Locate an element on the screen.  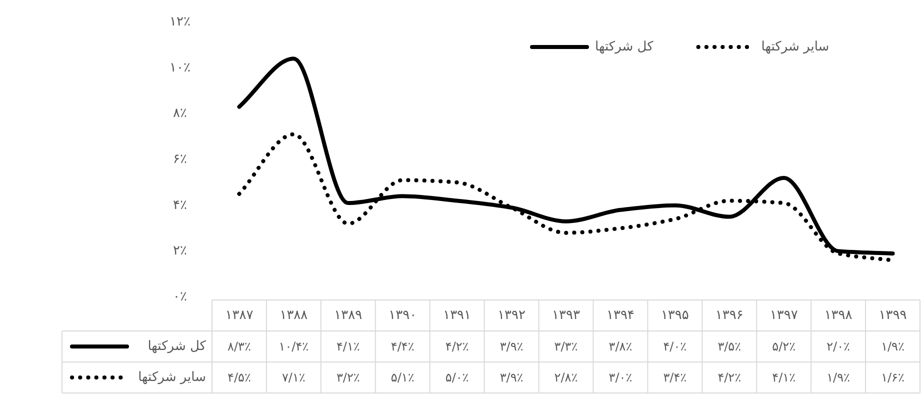
text: کل شرکتها is located at coordinates (177, 346).